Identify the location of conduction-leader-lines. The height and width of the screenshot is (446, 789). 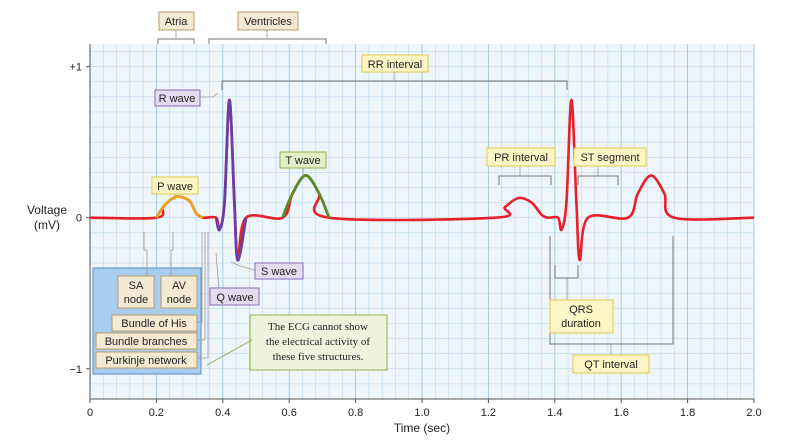
(176, 295).